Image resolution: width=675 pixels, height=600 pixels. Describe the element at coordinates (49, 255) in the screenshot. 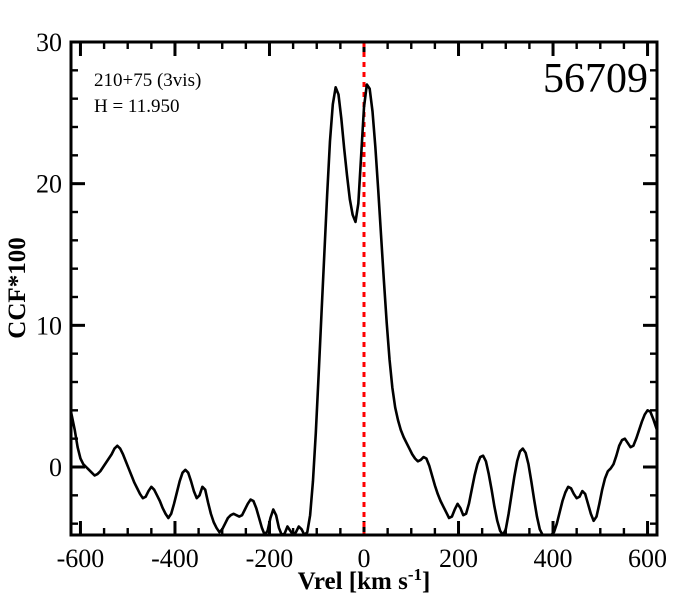

I see `y-tick-labels: 0 10 20 30` at that location.